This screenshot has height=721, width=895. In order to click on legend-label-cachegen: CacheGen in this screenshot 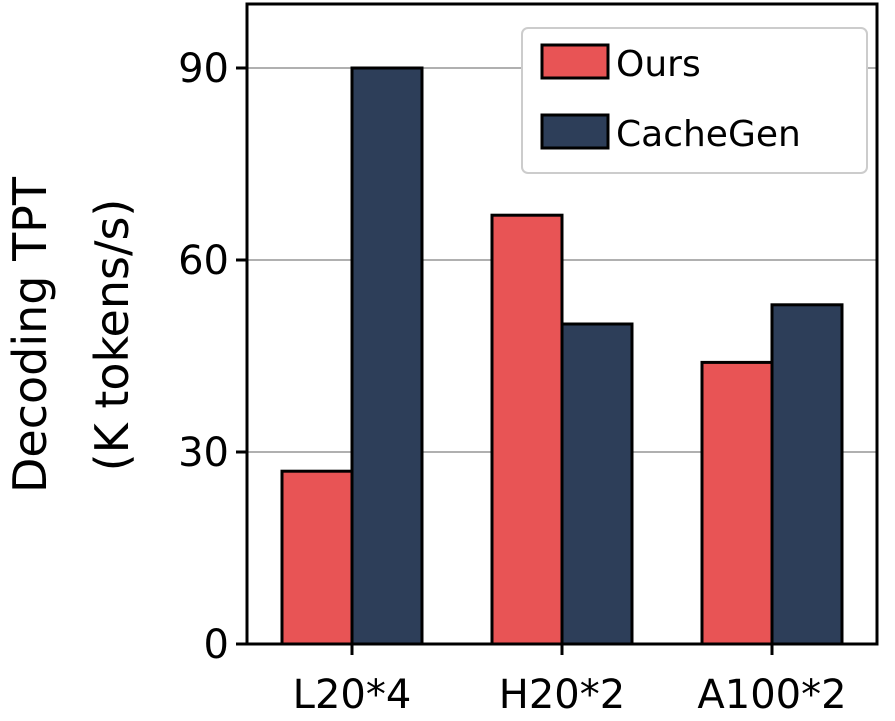, I will do `click(708, 134)`.